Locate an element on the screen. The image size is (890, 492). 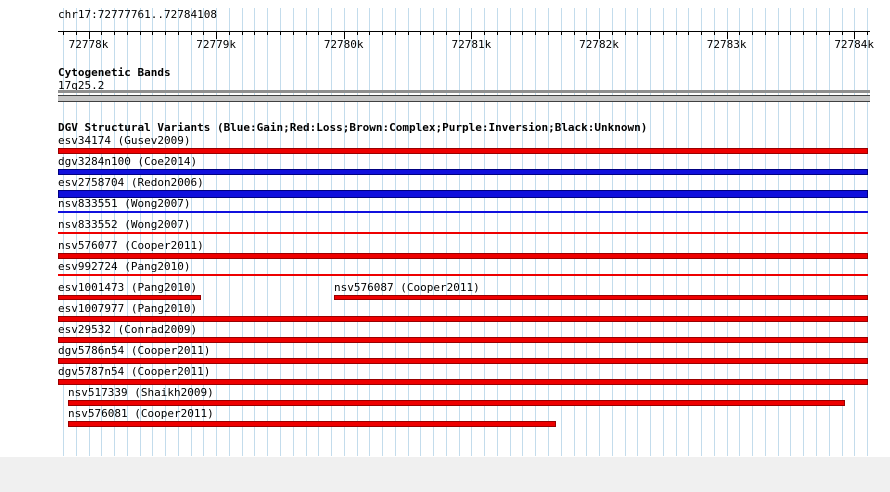
ruler-tick-label: 72783k is located at coordinates (726, 44).